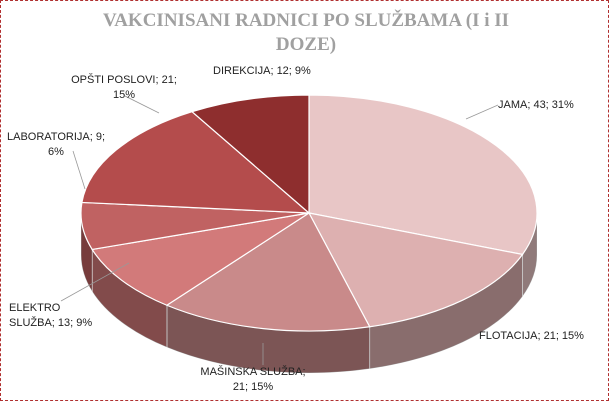 The height and width of the screenshot is (401, 609). I want to click on data-label: DIREKCIJA; 12; 9%, so click(262, 71).